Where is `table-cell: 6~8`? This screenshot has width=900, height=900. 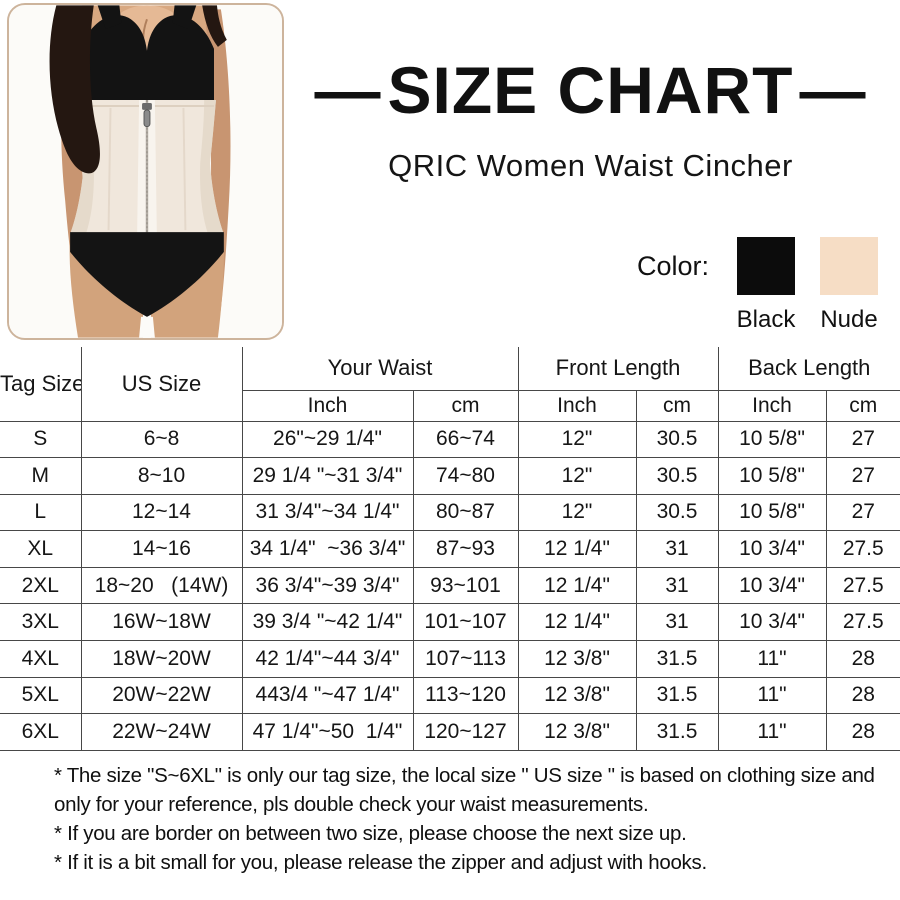 table-cell: 6~8 is located at coordinates (161, 439).